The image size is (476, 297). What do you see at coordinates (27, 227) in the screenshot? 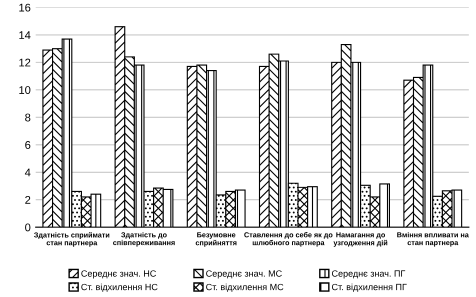
I see `y-tick-label: 0` at bounding box center [27, 227].